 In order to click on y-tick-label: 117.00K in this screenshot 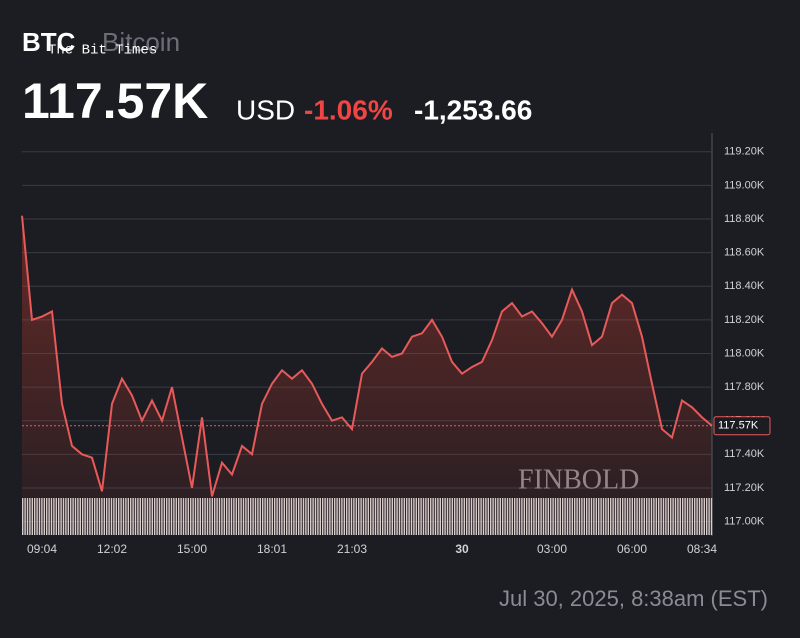, I will do `click(744, 521)`.